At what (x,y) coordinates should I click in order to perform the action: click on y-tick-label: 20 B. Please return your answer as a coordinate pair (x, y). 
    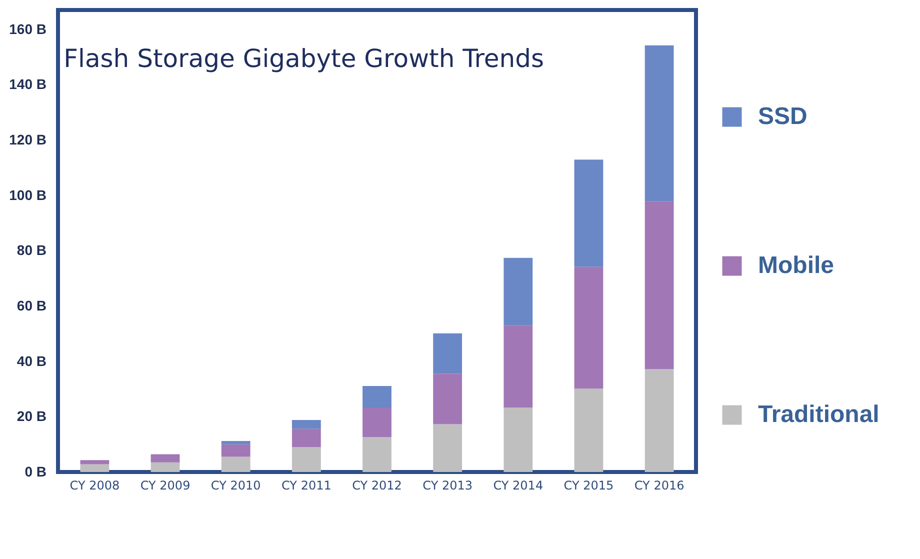
    Looking at the image, I should click on (31, 416).